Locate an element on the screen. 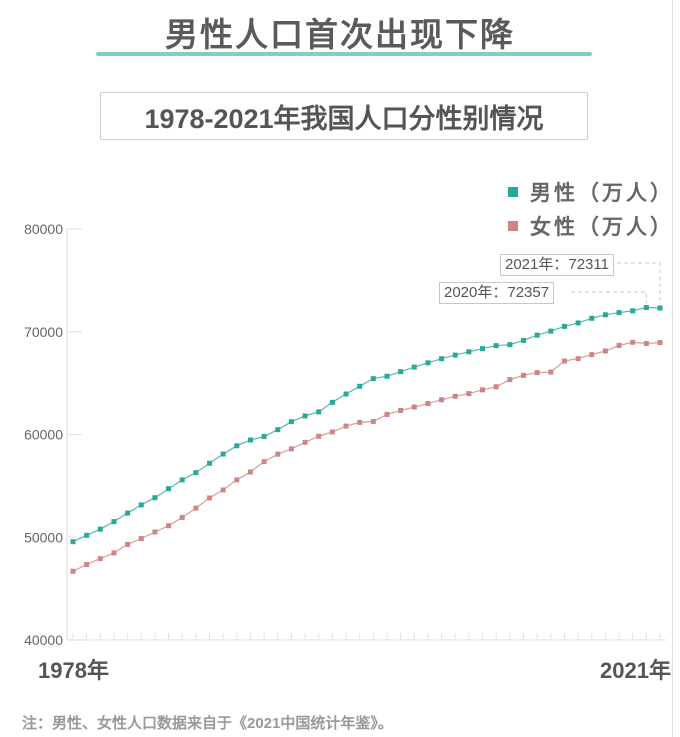 This screenshot has width=680, height=737. annotation-2020: 2020年：72357 is located at coordinates (497, 293).